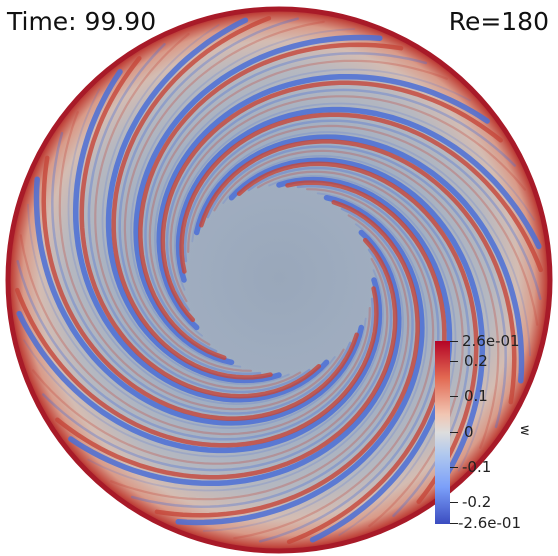  Describe the element at coordinates (489, 523) in the screenshot. I see `colorbar-min-label: -2.6e-01` at that location.